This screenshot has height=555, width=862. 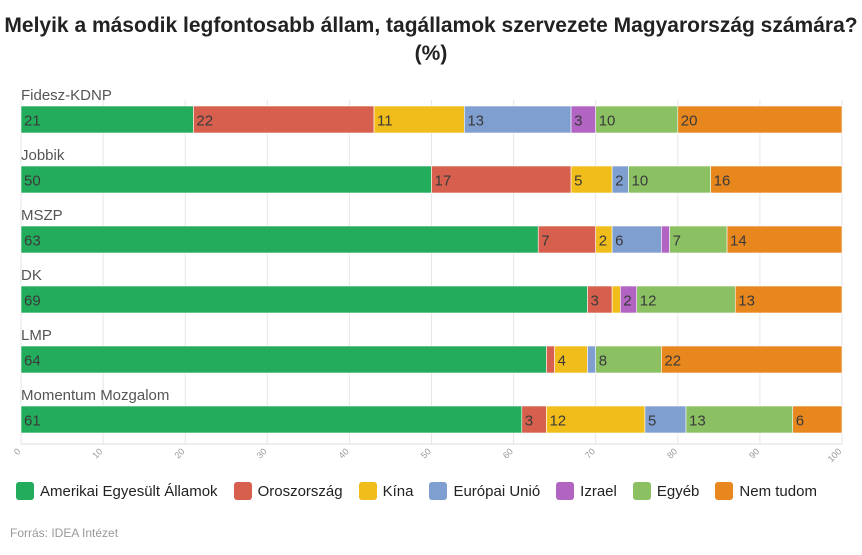 What do you see at coordinates (32, 301) in the screenshot?
I see `data-label: 69` at bounding box center [32, 301].